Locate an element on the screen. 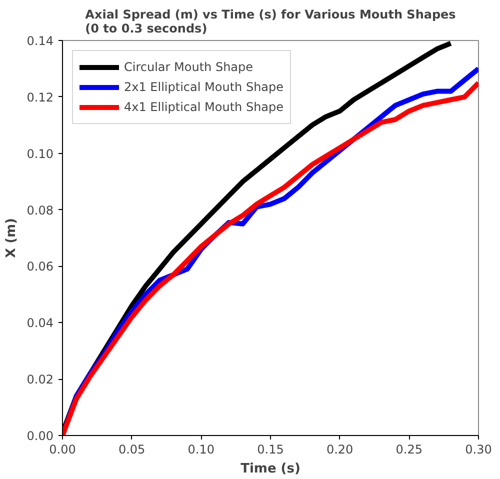  x-tick-label: 0.05 is located at coordinates (132, 449).